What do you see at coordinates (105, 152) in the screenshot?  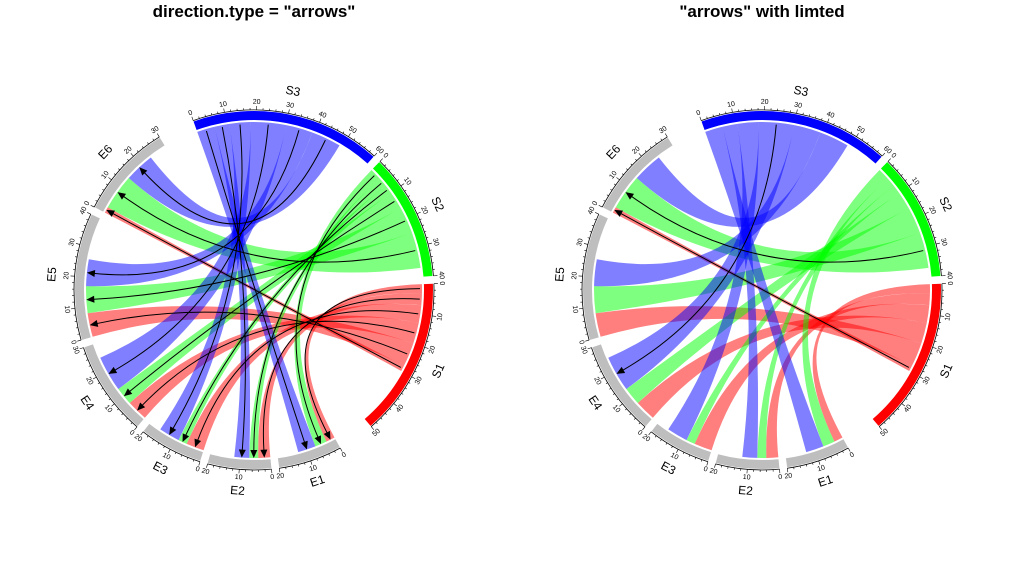 I see `sector-label-E6: E6` at bounding box center [105, 152].